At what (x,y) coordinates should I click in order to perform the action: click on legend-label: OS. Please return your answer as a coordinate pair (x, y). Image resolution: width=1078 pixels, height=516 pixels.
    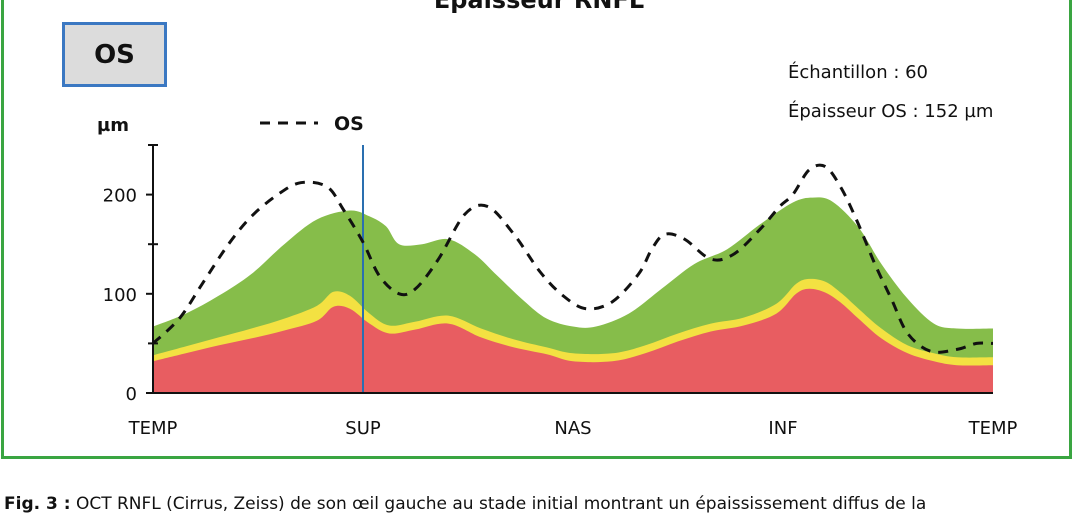
    Looking at the image, I should click on (349, 124).